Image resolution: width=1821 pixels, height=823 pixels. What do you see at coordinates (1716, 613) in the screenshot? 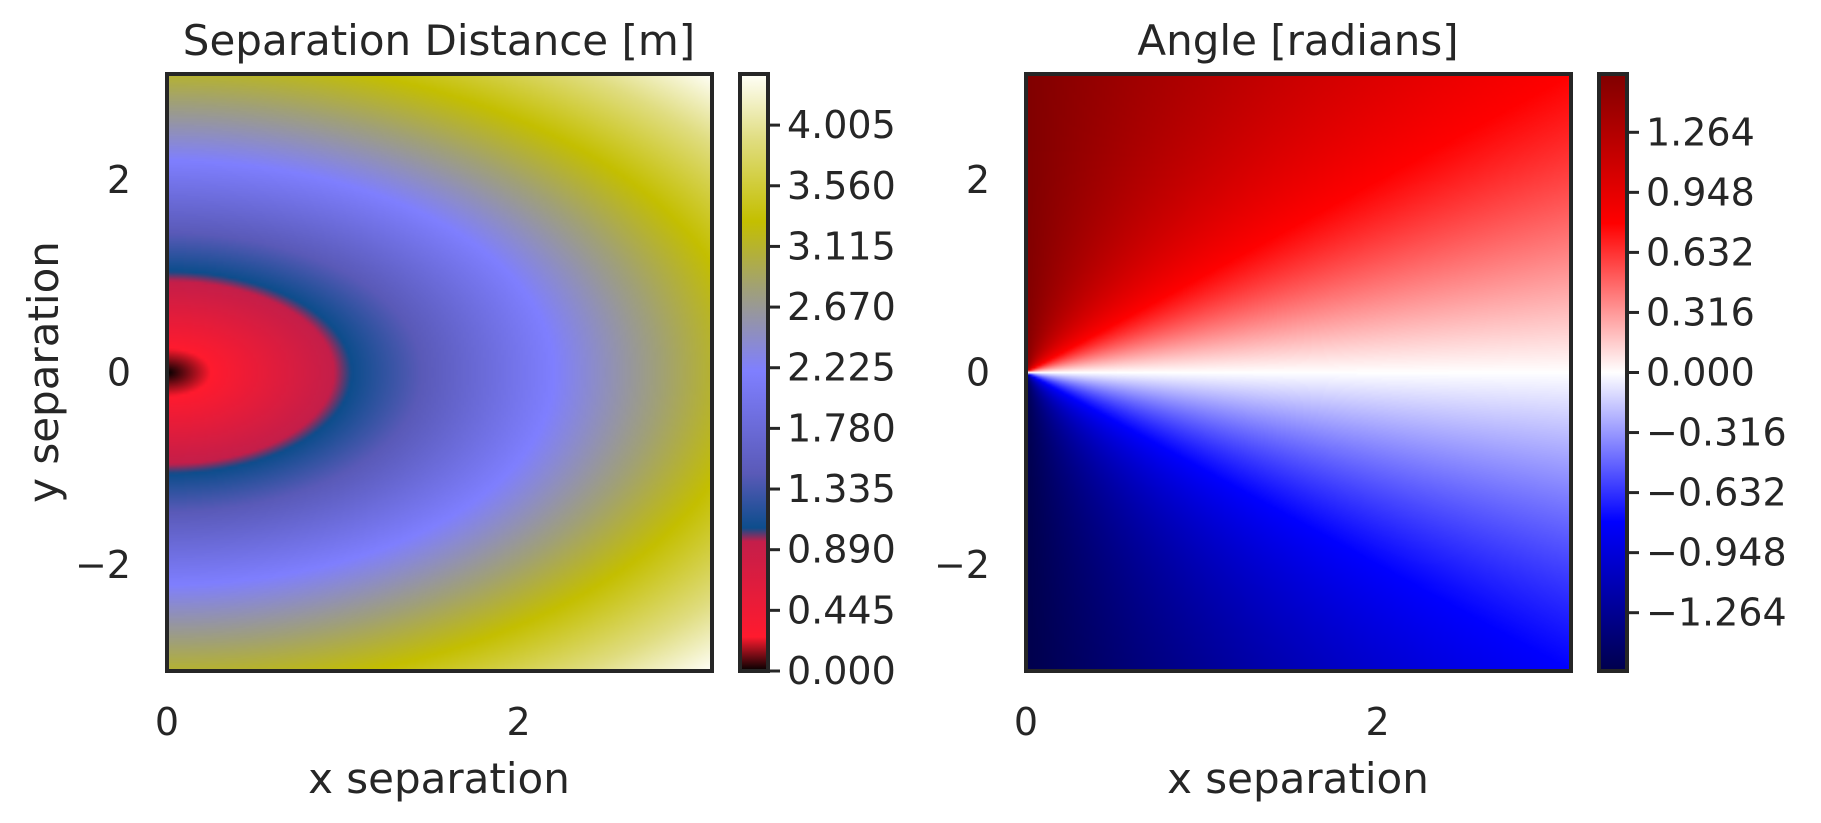
I see `angle-colorbar-tick-label: −1.264` at bounding box center [1716, 613].